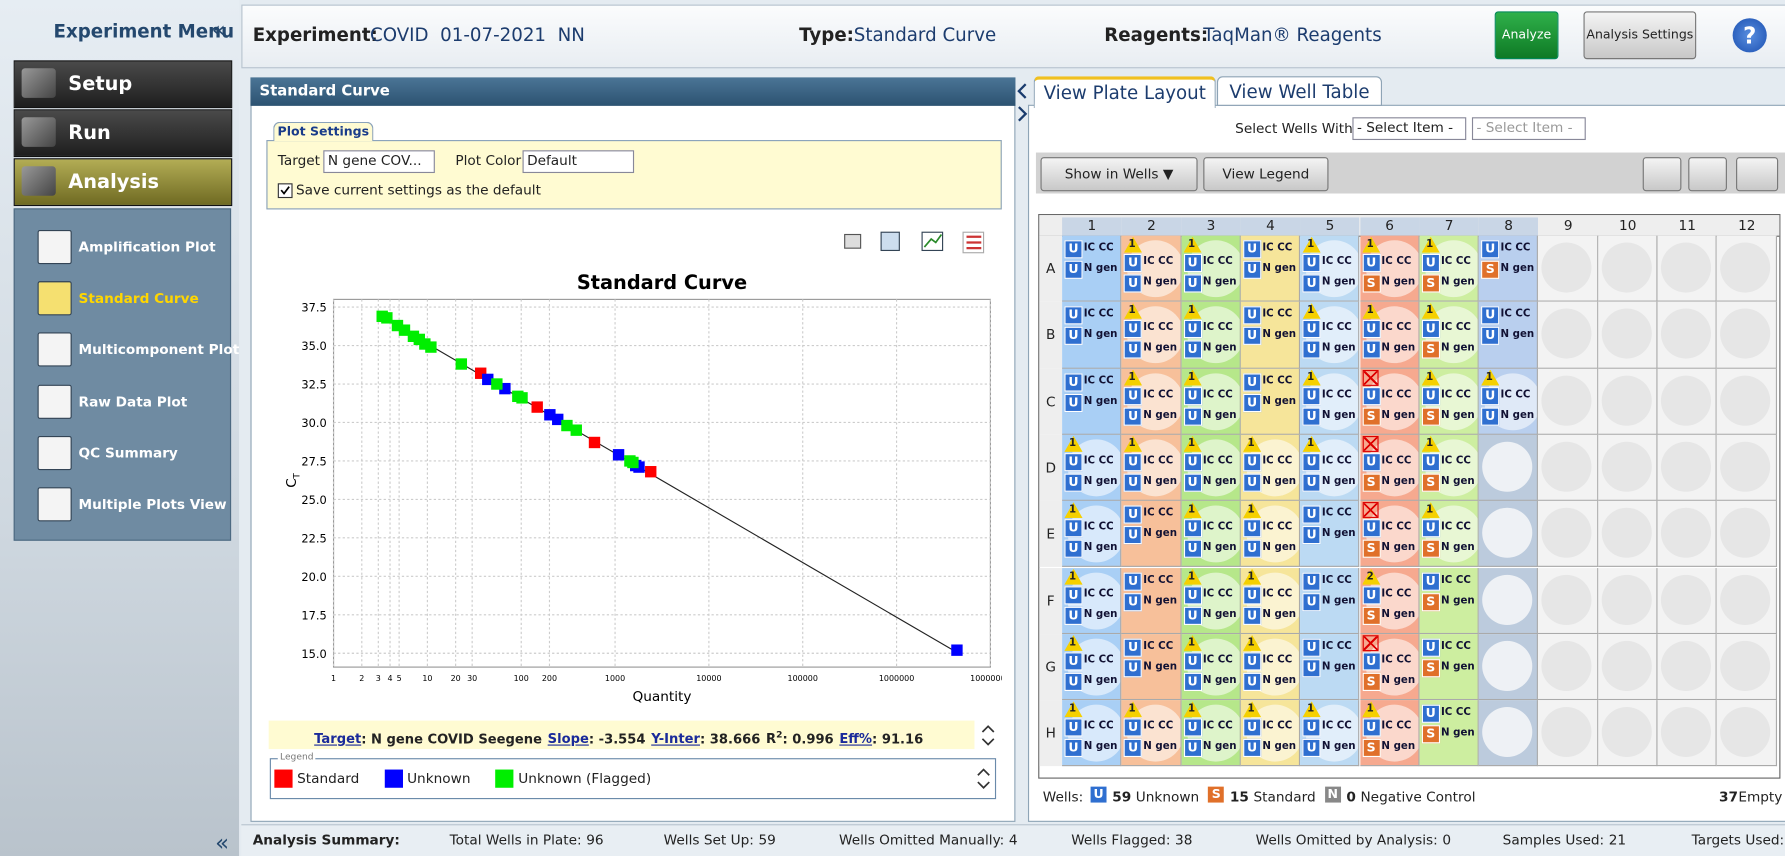  I want to click on setup-button: Setup, so click(123, 84).